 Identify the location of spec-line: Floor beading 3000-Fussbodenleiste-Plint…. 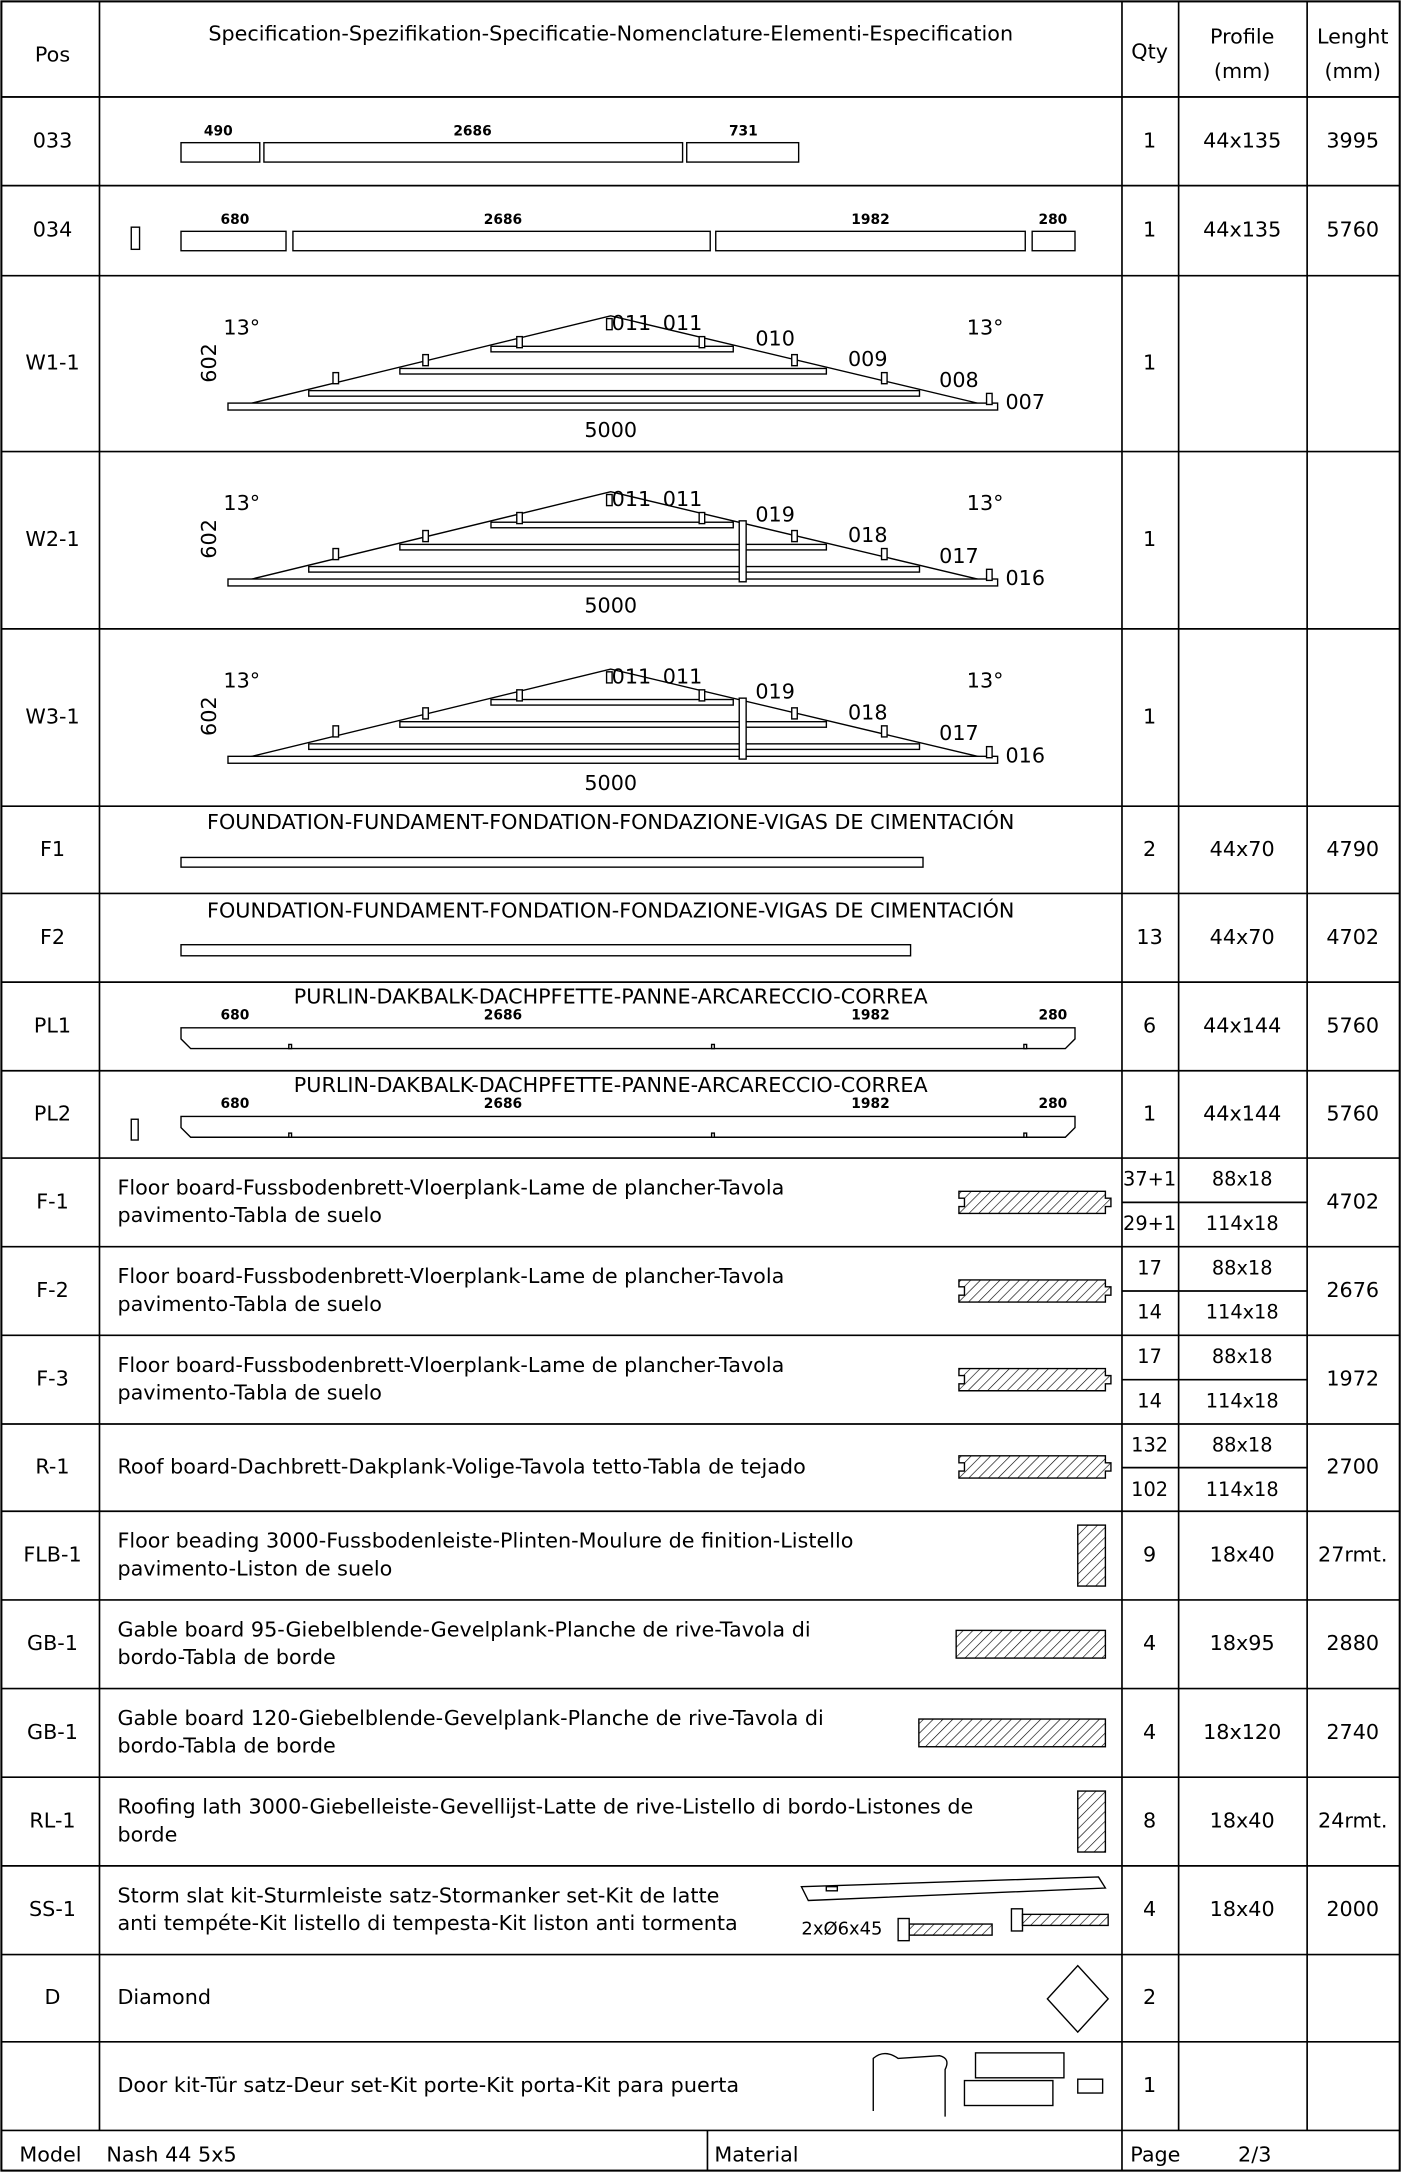
(485, 1541).